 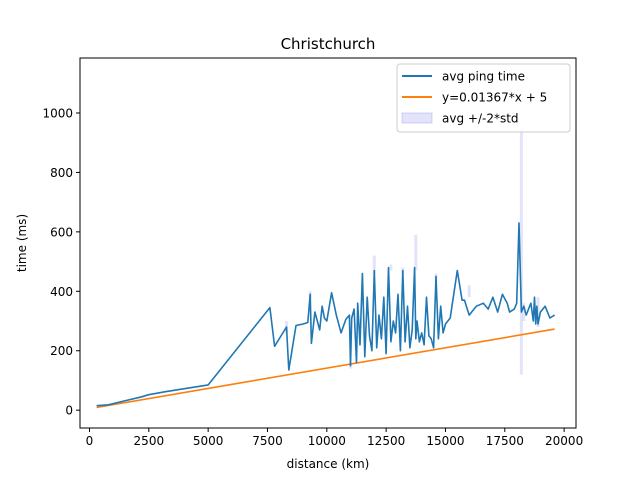 I want to click on x-tick-label: 5000, so click(x=208, y=441).